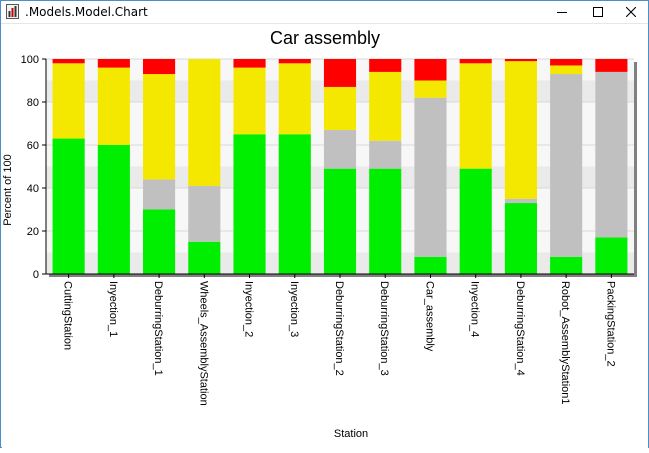 Image resolution: width=649 pixels, height=453 pixels. I want to click on x-tick-label: Inyection_3, so click(294, 309).